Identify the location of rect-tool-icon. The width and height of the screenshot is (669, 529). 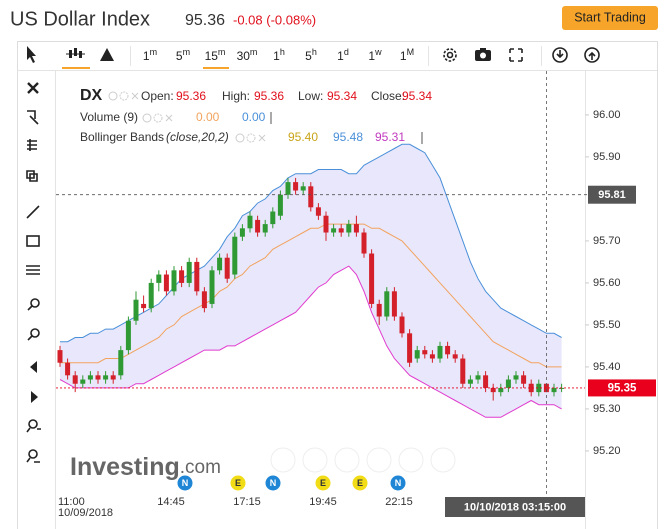
(33, 241).